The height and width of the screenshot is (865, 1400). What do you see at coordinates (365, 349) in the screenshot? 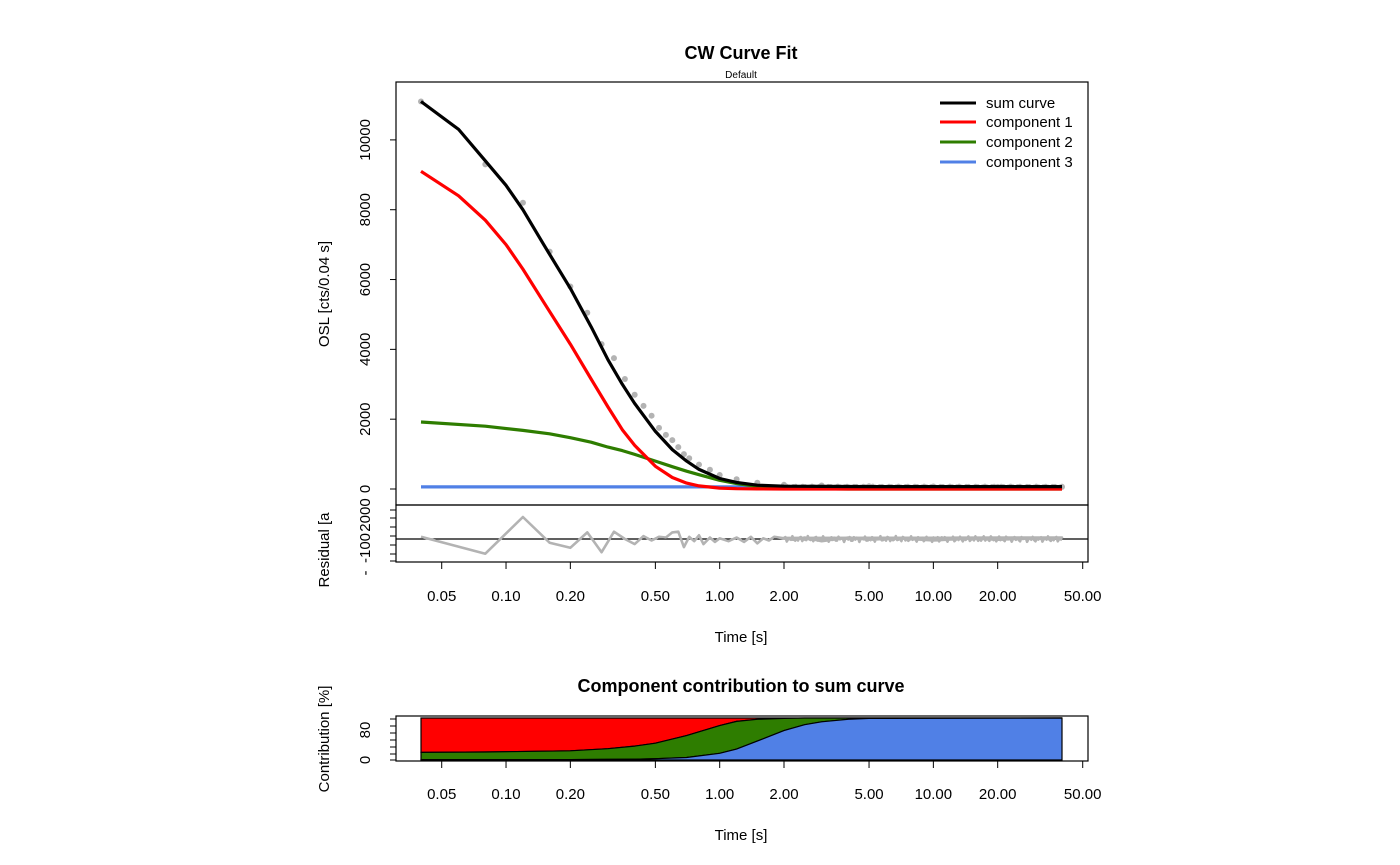
I see `main-y-tick-label-2: 4000` at bounding box center [365, 349].